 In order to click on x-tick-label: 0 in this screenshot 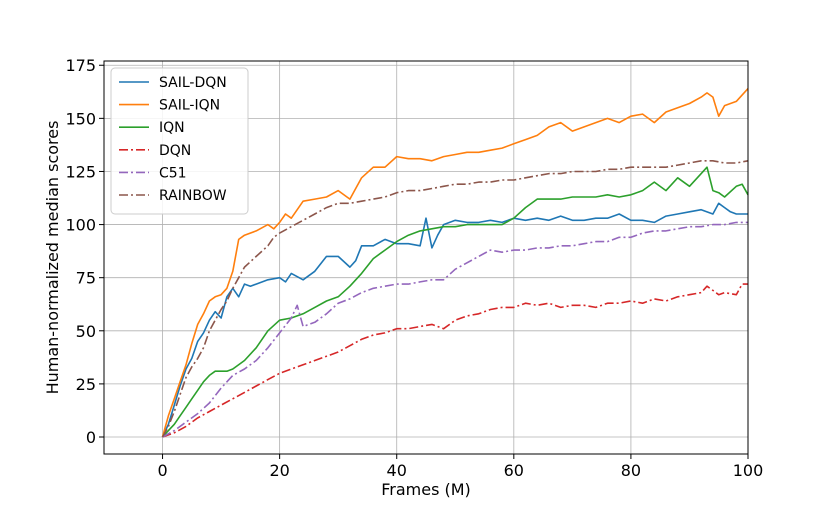, I will do `click(162, 470)`.